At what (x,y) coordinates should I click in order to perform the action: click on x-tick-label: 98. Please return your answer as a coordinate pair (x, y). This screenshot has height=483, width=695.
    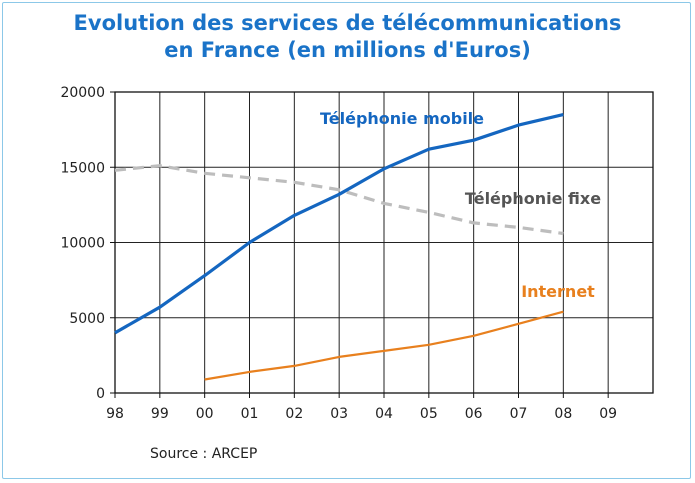
    Looking at the image, I should click on (115, 414).